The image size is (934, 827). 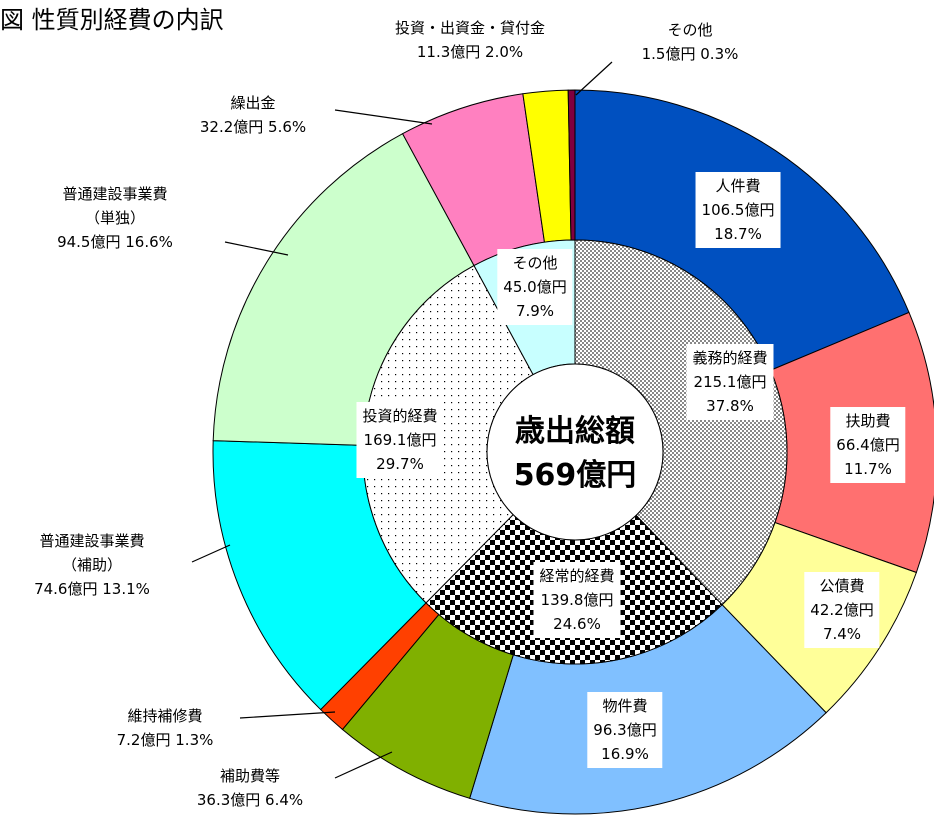 What do you see at coordinates (738, 186) in the screenshot?
I see `category-label: 人件費` at bounding box center [738, 186].